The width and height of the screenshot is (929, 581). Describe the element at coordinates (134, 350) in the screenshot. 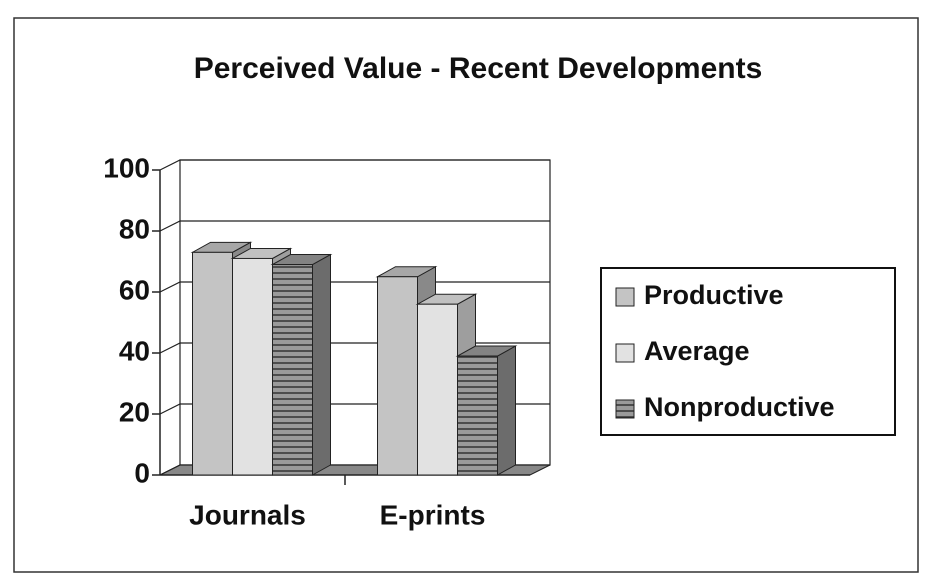

I see `y-tick-label: 40` at that location.